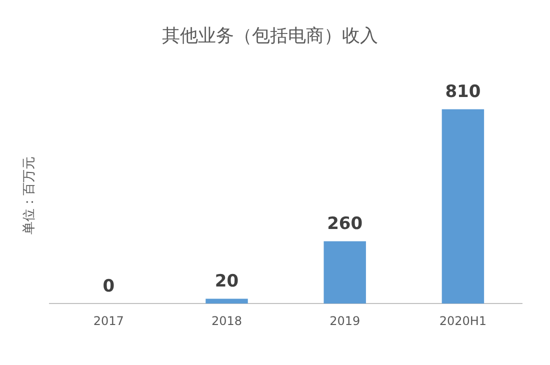 The height and width of the screenshot is (365, 550). Describe the element at coordinates (108, 286) in the screenshot. I see `data-label: 0` at that location.